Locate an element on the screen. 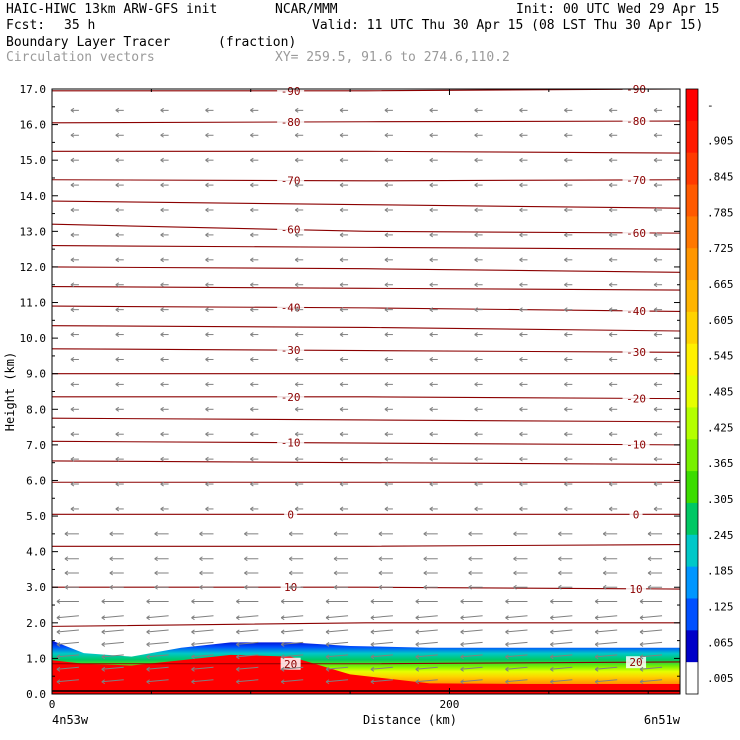 The image size is (740, 740). colorbar-label: .065 is located at coordinates (720, 642).